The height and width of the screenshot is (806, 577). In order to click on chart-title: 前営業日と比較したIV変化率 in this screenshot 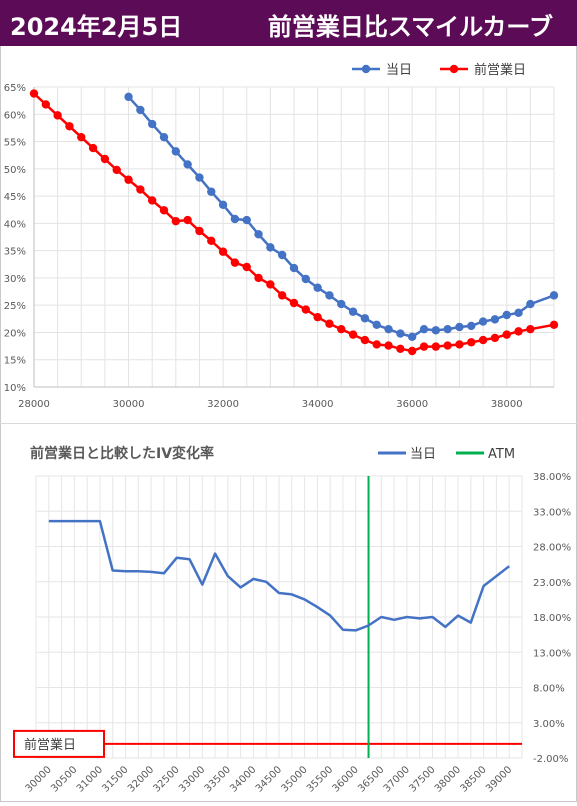, I will do `click(122, 453)`.